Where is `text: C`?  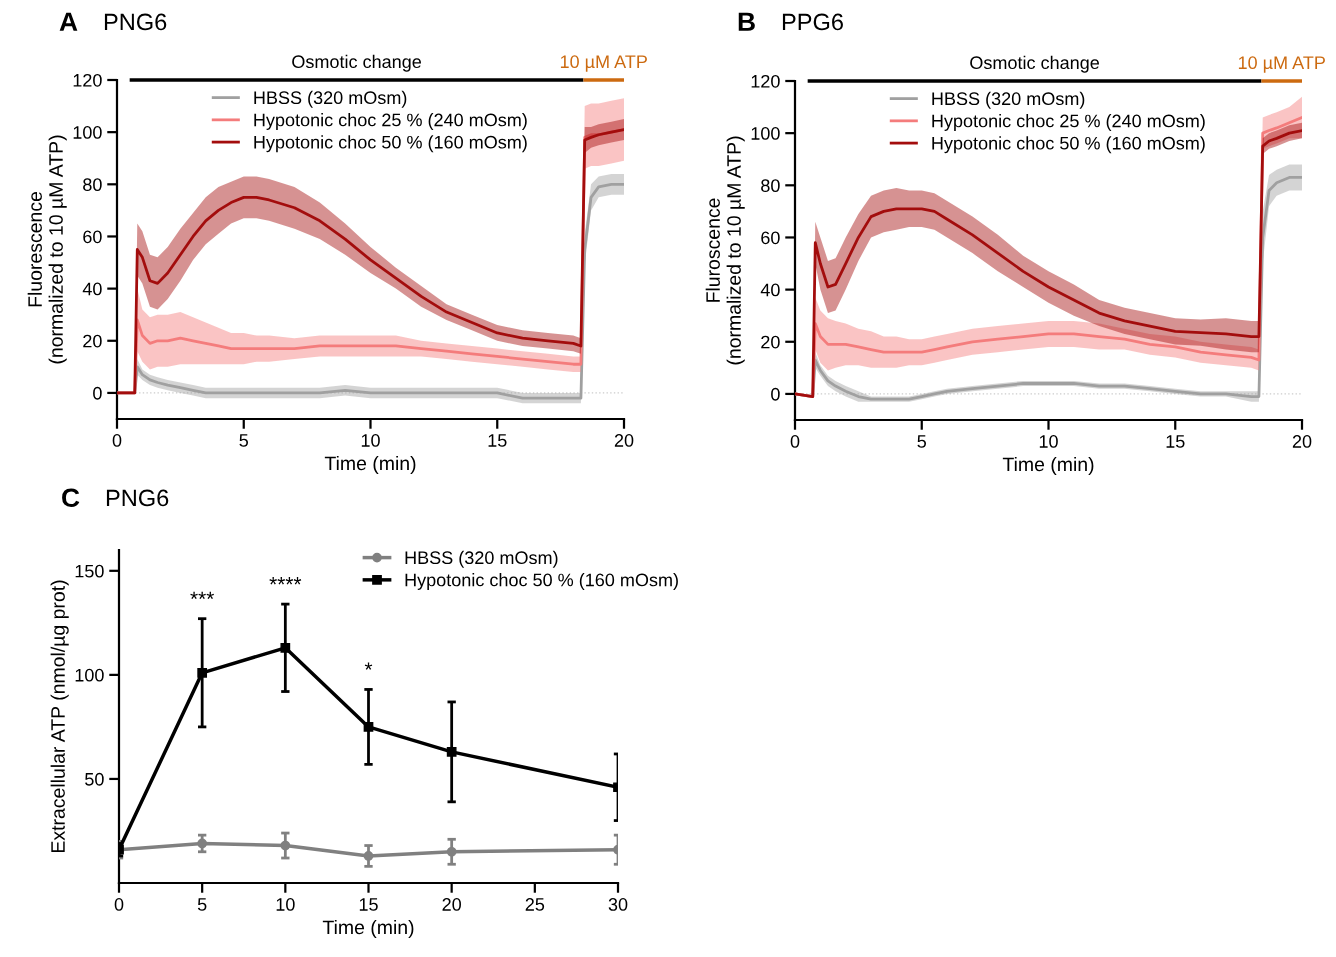
text: C is located at coordinates (71, 498).